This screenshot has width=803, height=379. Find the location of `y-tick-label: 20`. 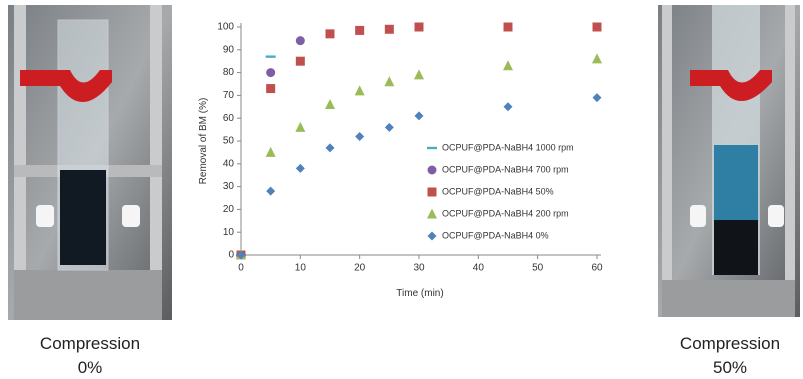

y-tick-label: 20 is located at coordinates (229, 209).